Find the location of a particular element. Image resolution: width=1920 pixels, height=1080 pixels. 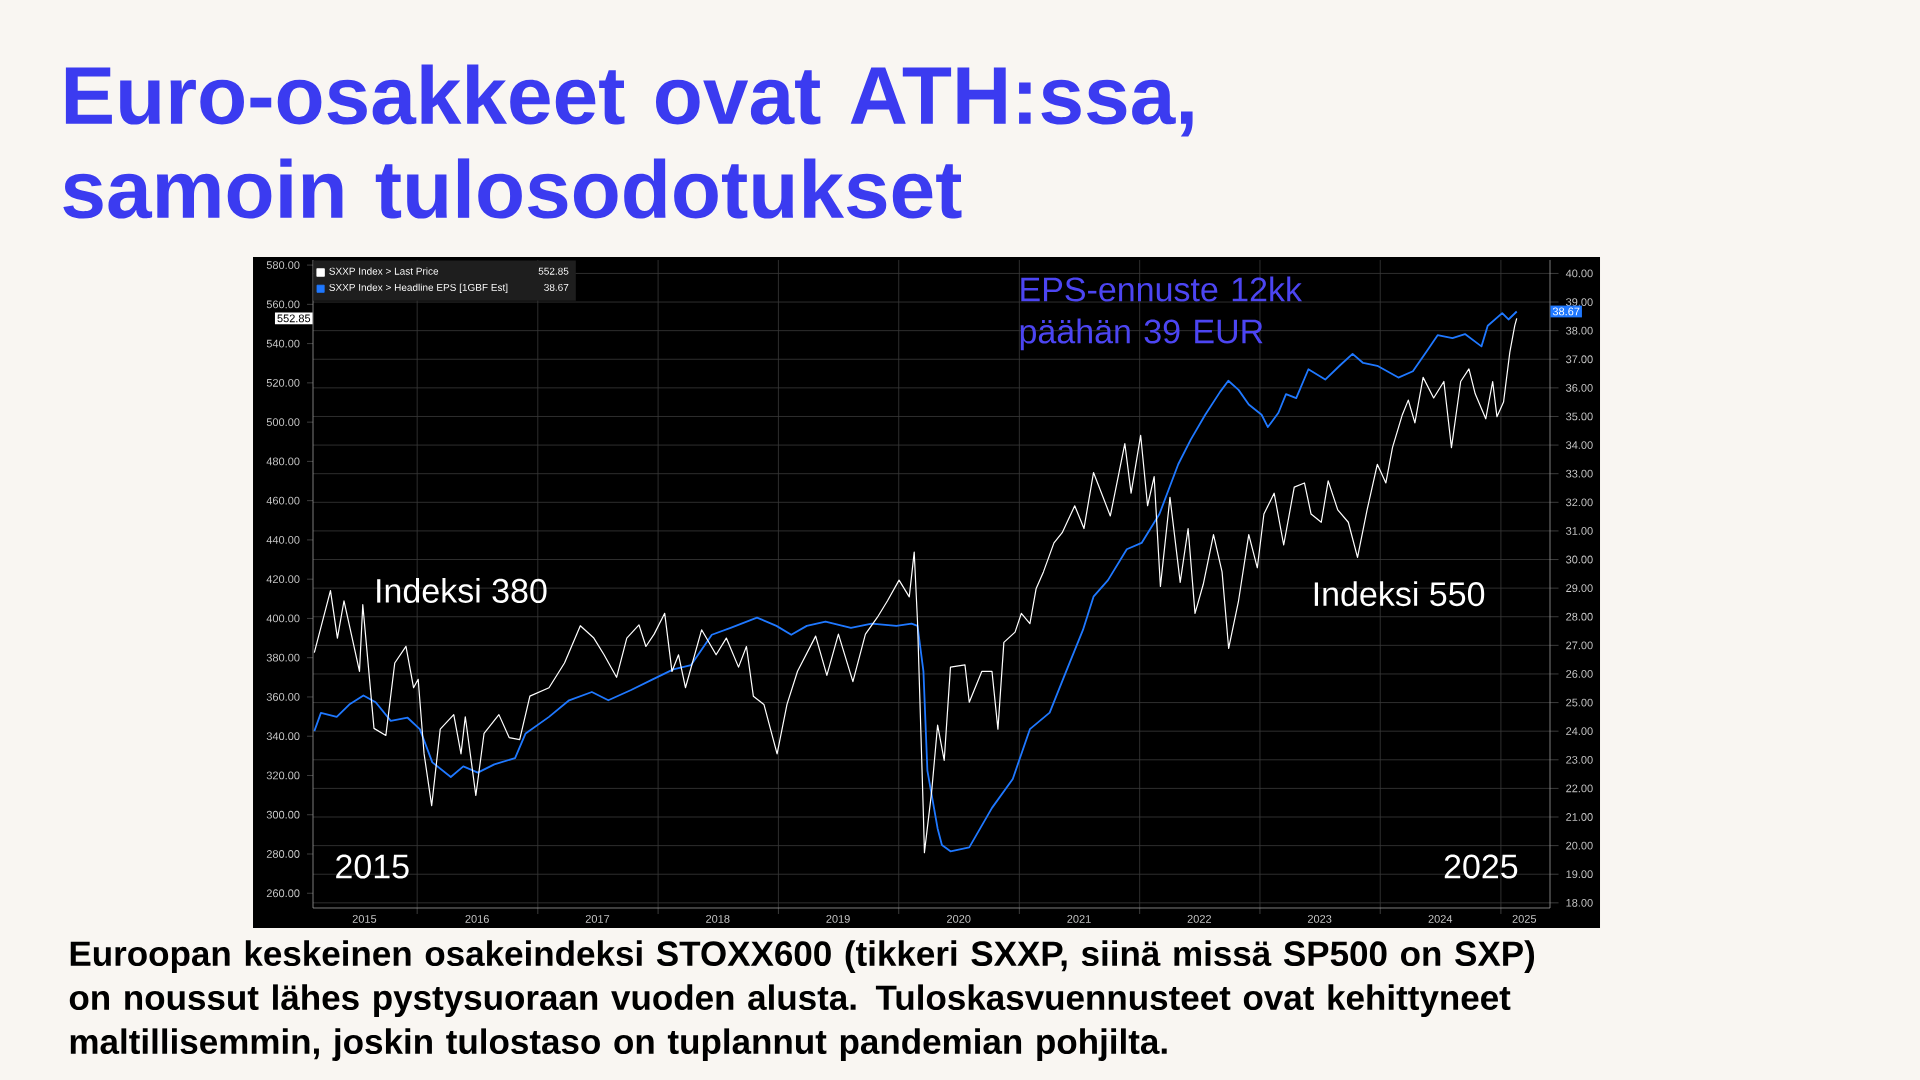

y2-tick-label: 31.00 is located at coordinates (1579, 531).